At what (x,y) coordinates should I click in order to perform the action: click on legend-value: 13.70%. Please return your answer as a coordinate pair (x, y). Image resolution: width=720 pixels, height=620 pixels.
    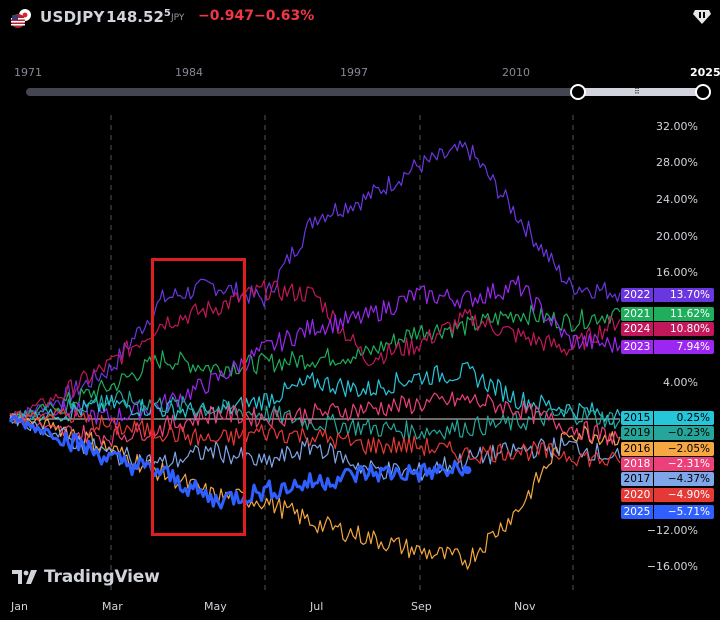
    Looking at the image, I should click on (684, 295).